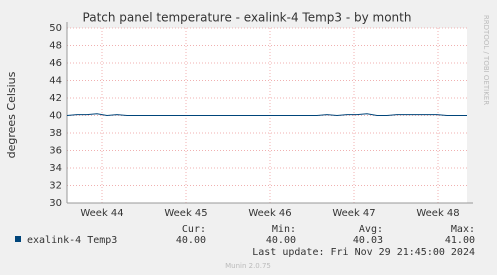  Describe the element at coordinates (55, 186) in the screenshot. I see `y-tick-label: 32` at that location.